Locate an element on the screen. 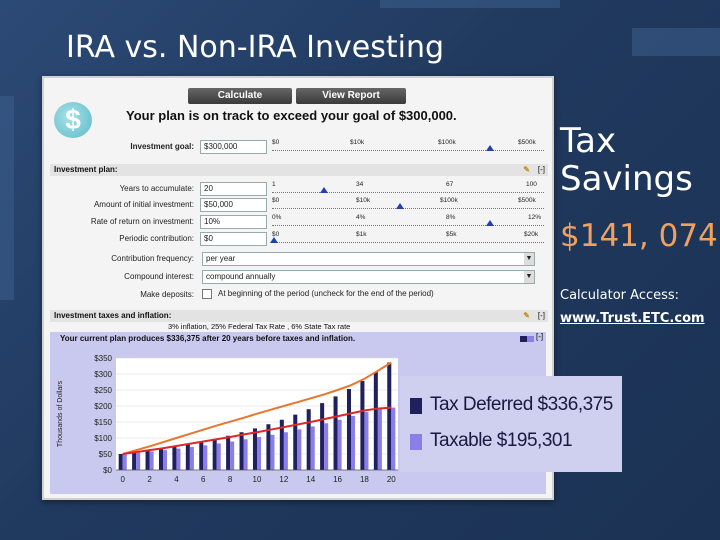  y-tick-label: $300 is located at coordinates (103, 374).